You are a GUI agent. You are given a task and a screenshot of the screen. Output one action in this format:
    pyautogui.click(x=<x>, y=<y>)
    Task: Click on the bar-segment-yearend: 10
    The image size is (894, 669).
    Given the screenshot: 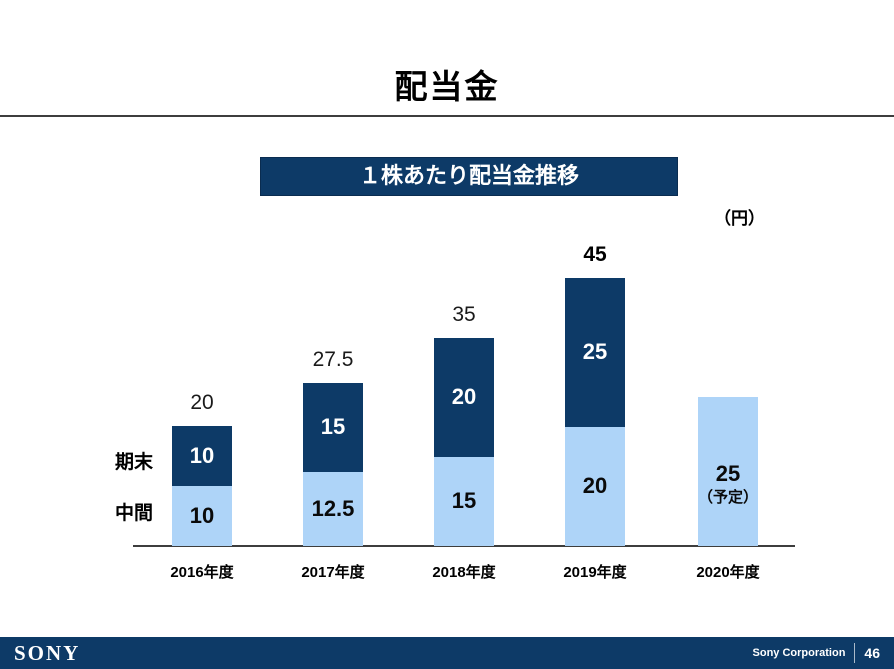 What is the action you would take?
    pyautogui.click(x=202, y=456)
    